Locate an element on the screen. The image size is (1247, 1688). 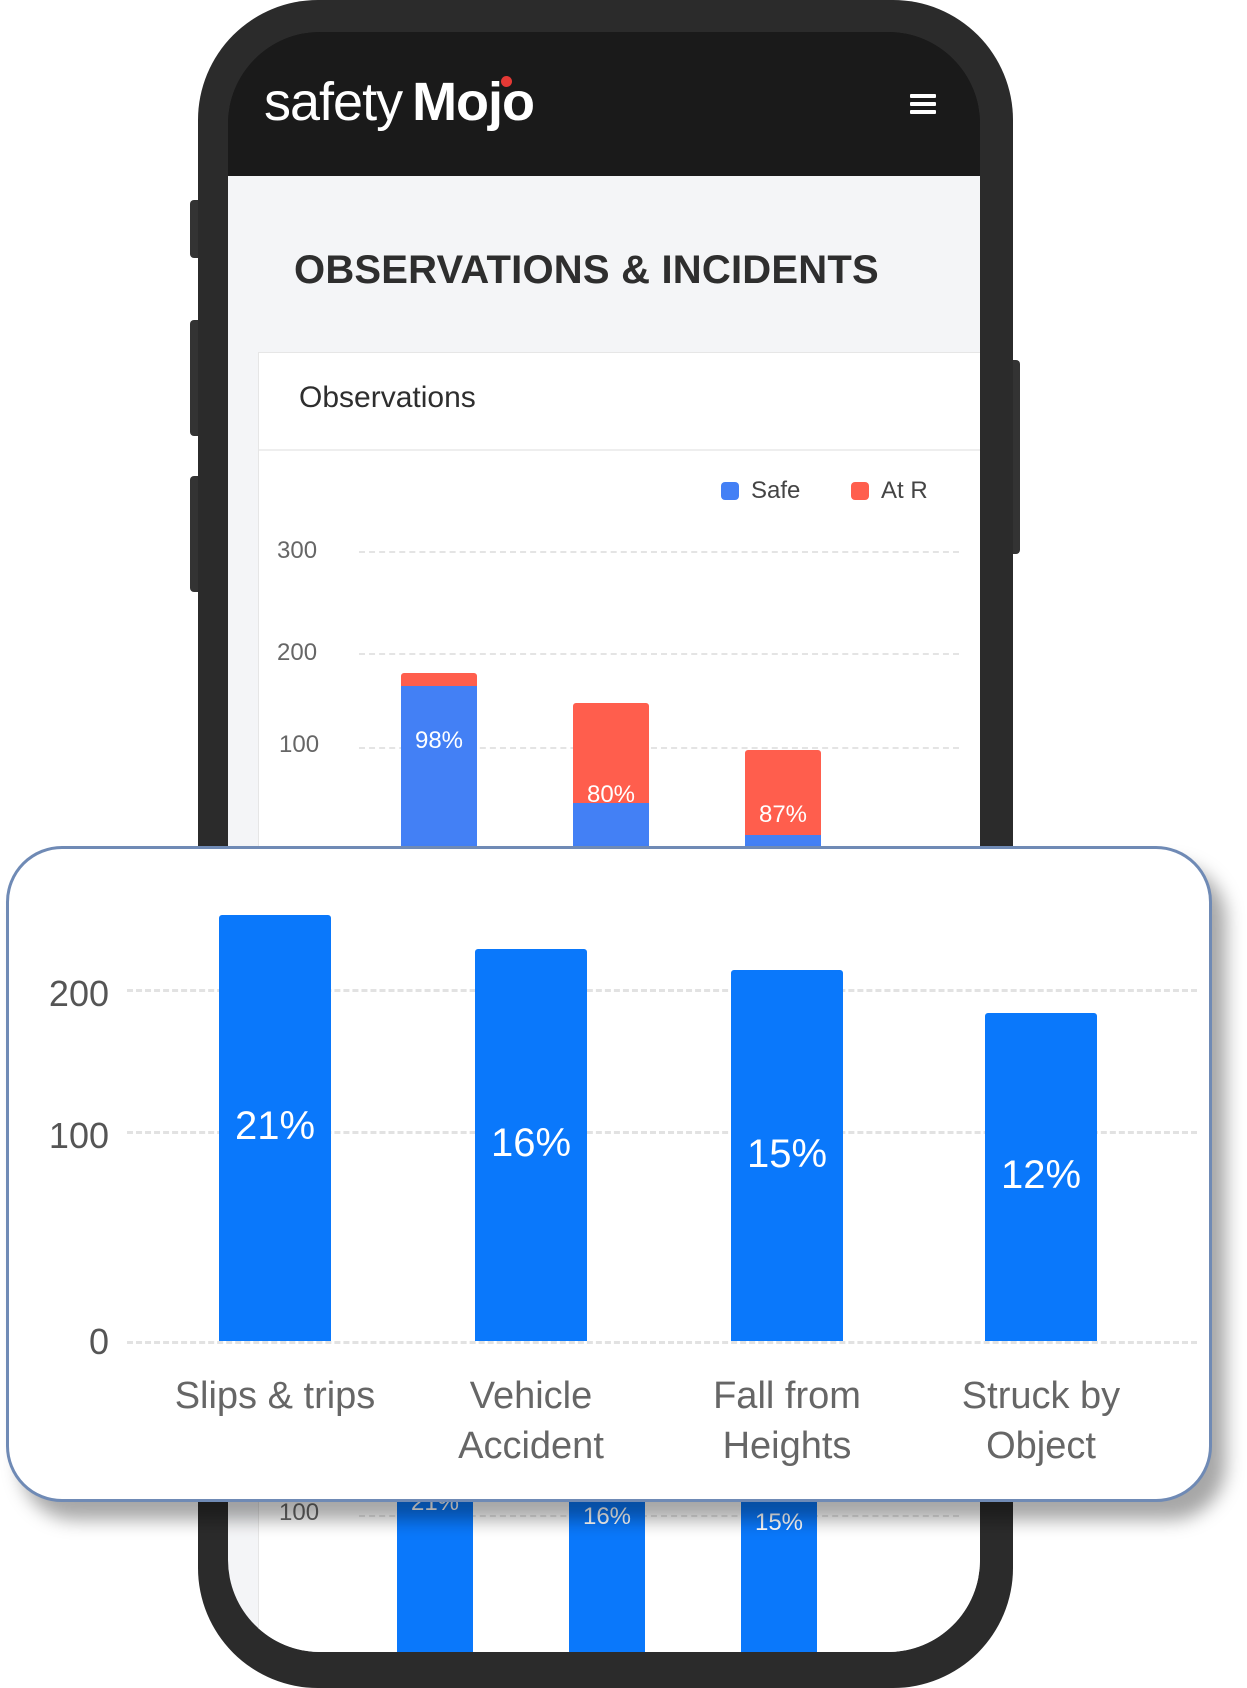
page-title: OBSERVATIONS & INCIDENTS is located at coordinates (586, 270).